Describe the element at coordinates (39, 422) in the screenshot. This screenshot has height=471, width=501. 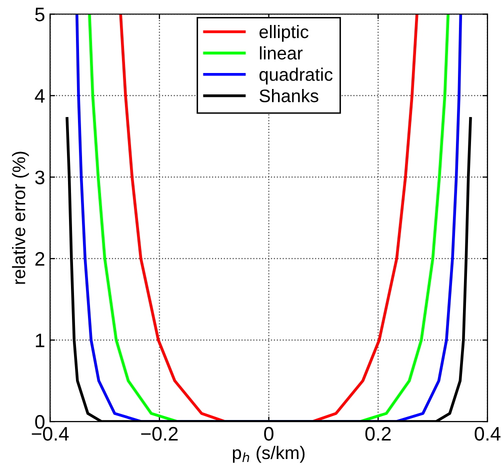
I see `y-tick-label: 0` at that location.